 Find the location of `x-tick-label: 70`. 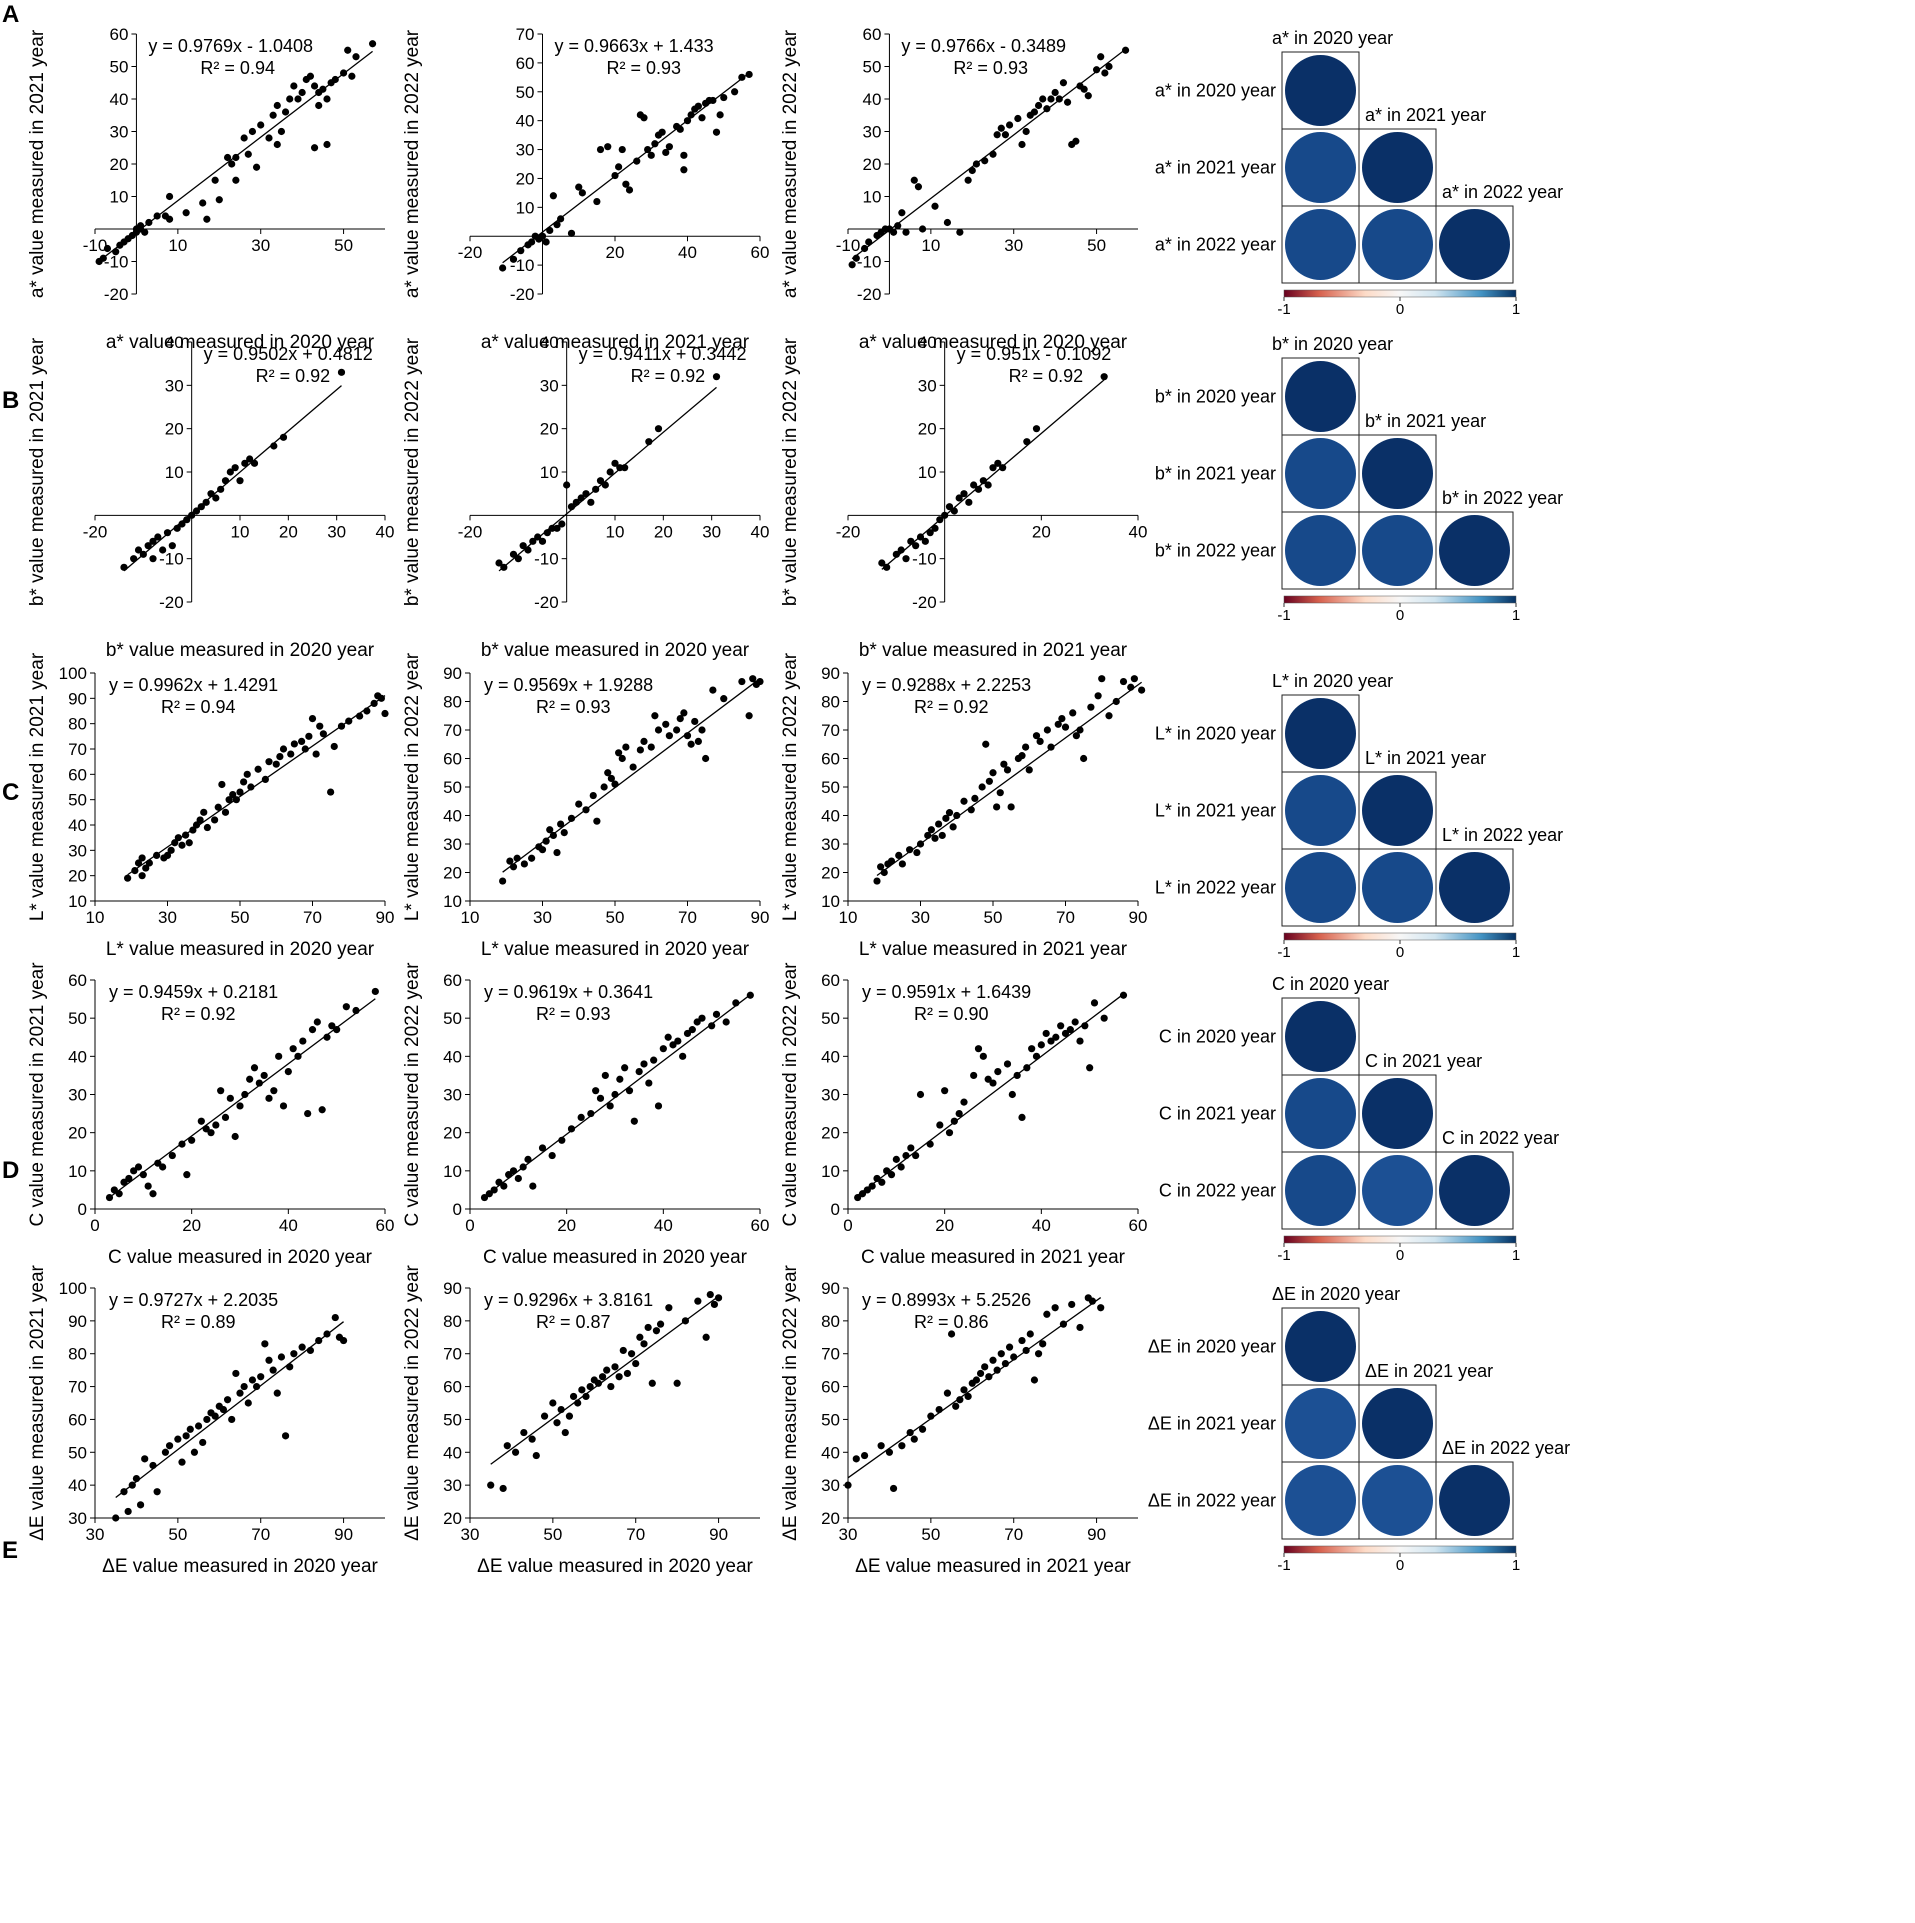

x-tick-label: 70 is located at coordinates (1065, 917).